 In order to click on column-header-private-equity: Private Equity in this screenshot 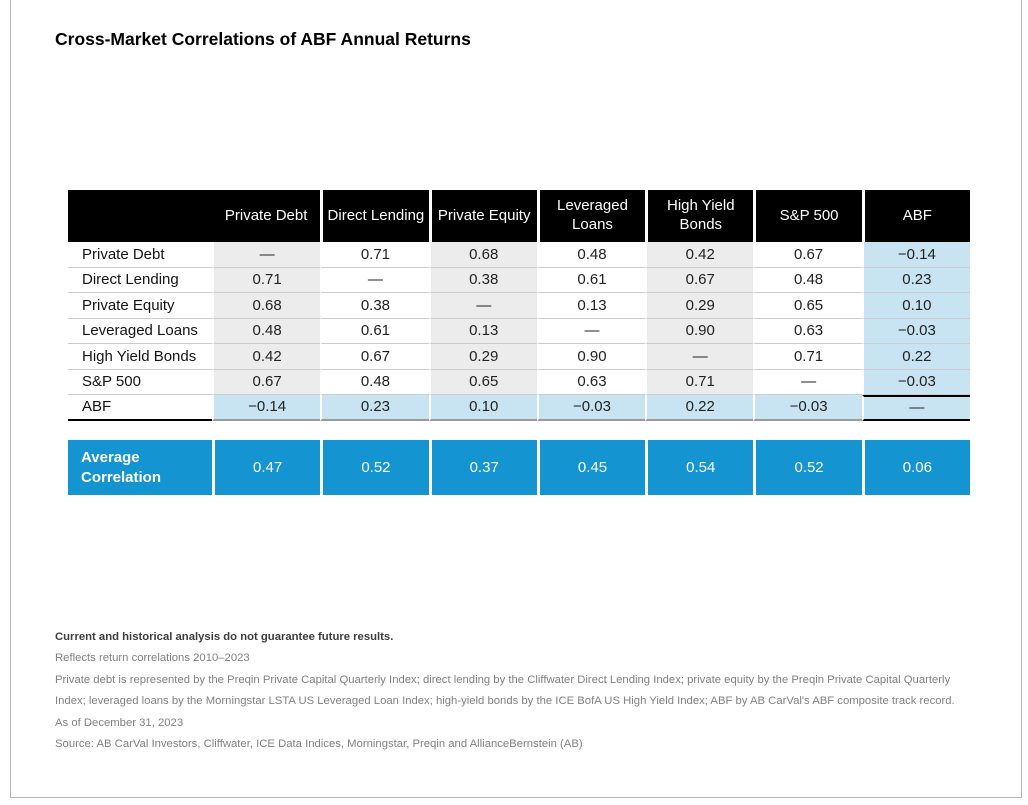, I will do `click(482, 216)`.